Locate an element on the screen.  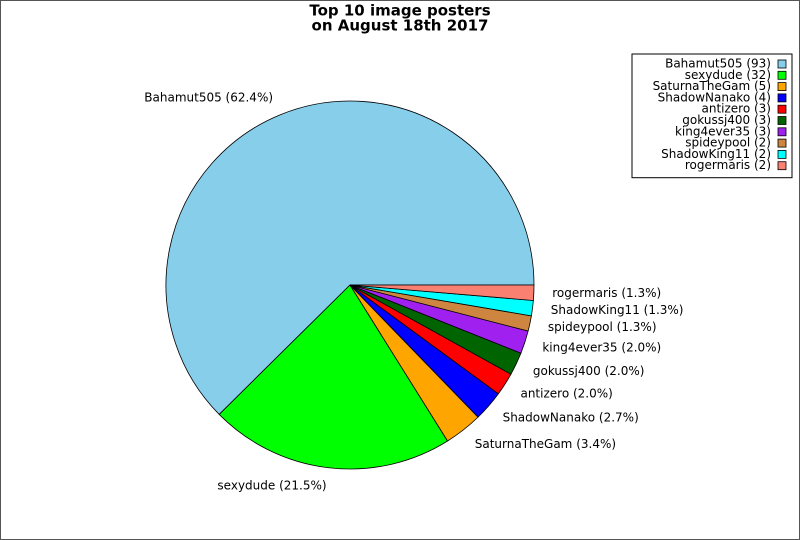
legend-label: rogermaris (2) is located at coordinates (728, 165).